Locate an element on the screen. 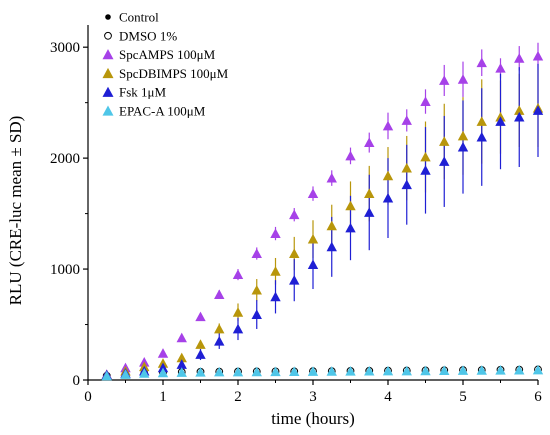 This screenshot has width=550, height=435. x-axis-title: time (hours) is located at coordinates (313, 418).